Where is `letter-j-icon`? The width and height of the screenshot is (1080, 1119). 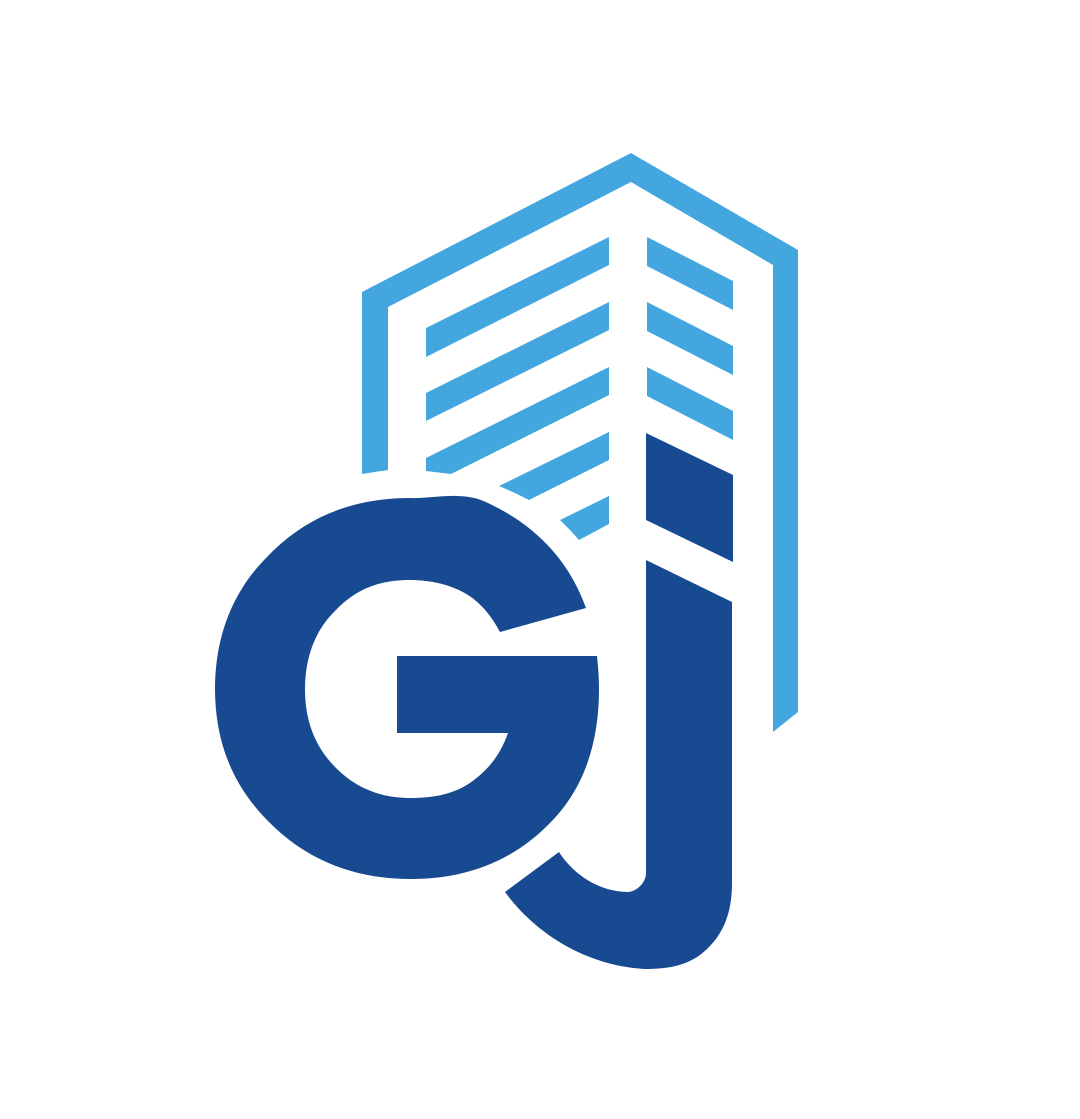
letter-j-icon is located at coordinates (619, 701).